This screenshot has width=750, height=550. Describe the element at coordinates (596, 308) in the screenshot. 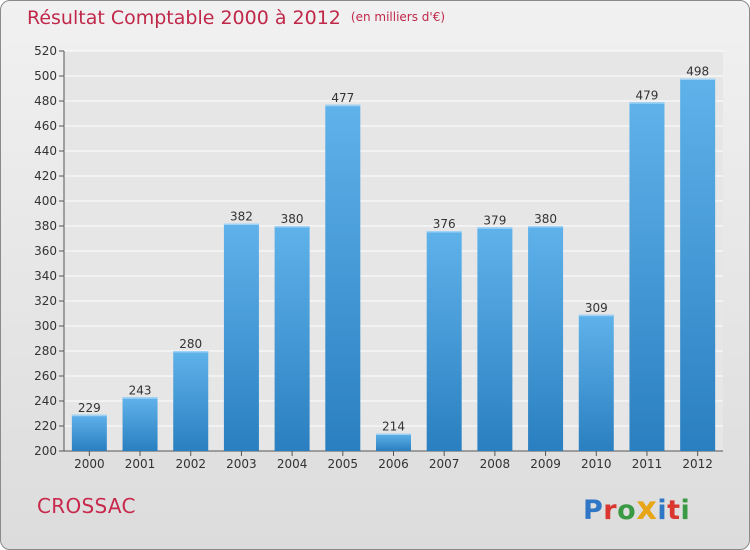

I see `bar-value-label: 309` at that location.